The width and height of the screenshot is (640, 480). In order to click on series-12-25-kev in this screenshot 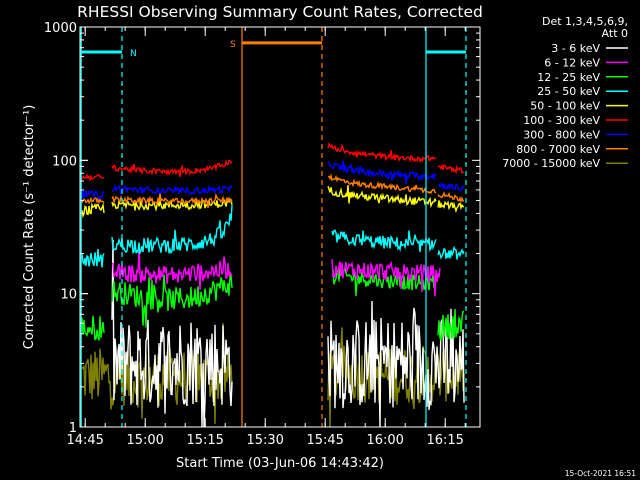, I will do `click(273, 303)`.